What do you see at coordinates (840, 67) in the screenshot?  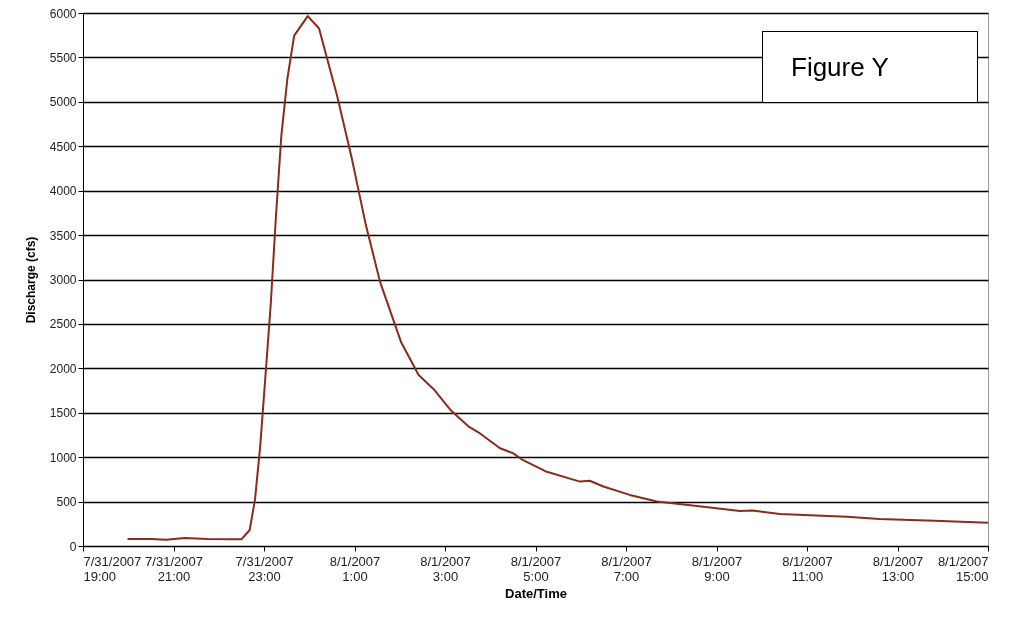 I see `annotation: Figure Y` at bounding box center [840, 67].